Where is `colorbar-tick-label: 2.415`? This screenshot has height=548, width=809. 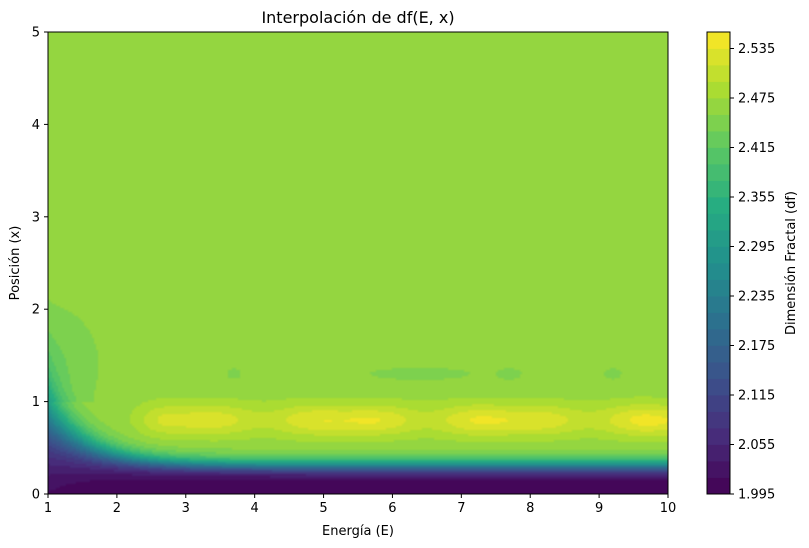 colorbar-tick-label: 2.415 is located at coordinates (756, 148).